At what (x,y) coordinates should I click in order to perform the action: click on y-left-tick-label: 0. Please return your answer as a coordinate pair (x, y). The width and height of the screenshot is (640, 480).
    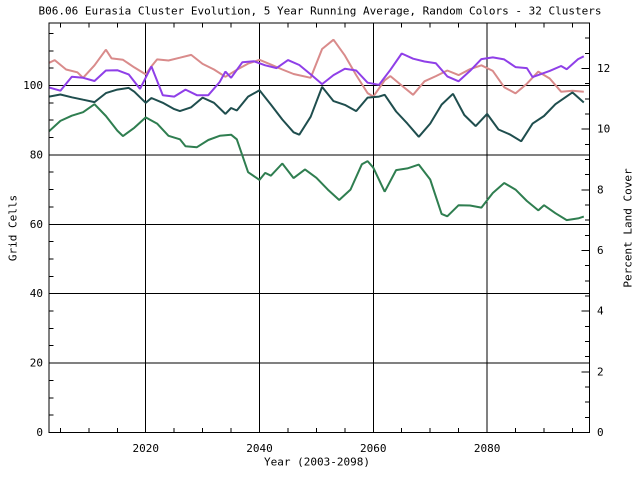
    Looking at the image, I should click on (39, 432).